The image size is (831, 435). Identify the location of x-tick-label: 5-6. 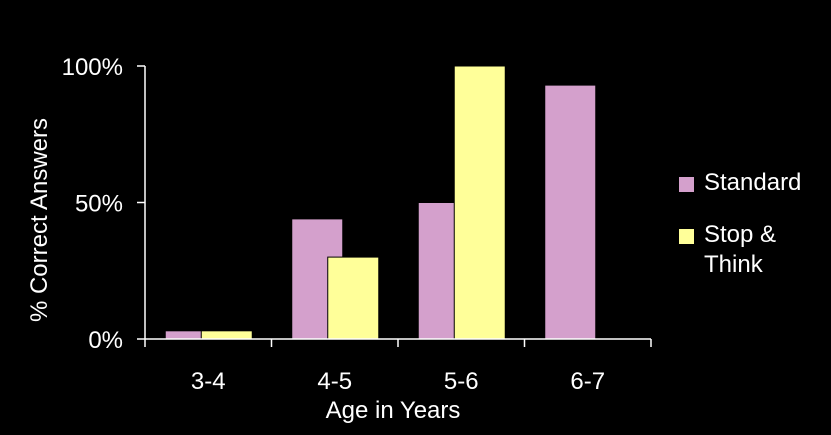
(461, 381).